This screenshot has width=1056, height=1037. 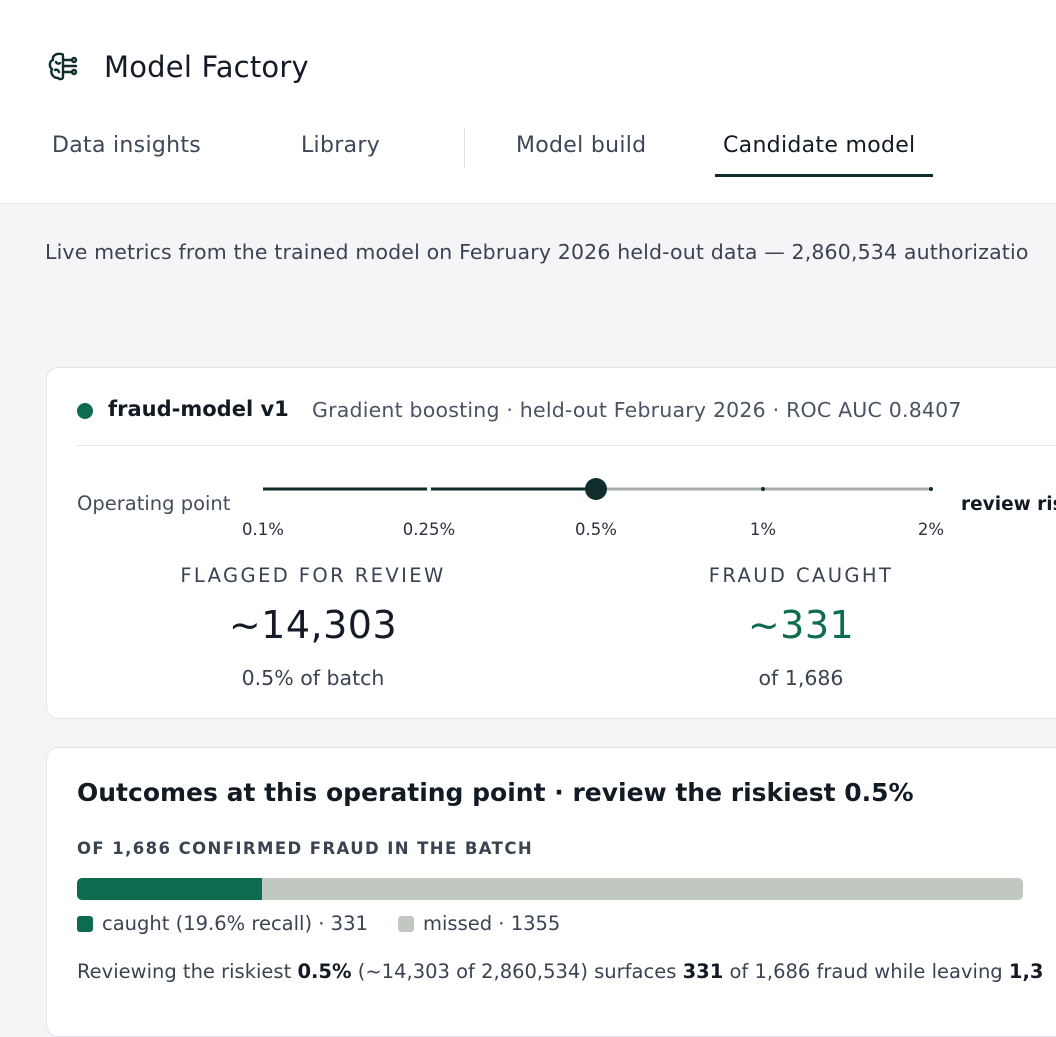 What do you see at coordinates (429, 529) in the screenshot?
I see `tick-label: 0.25%` at bounding box center [429, 529].